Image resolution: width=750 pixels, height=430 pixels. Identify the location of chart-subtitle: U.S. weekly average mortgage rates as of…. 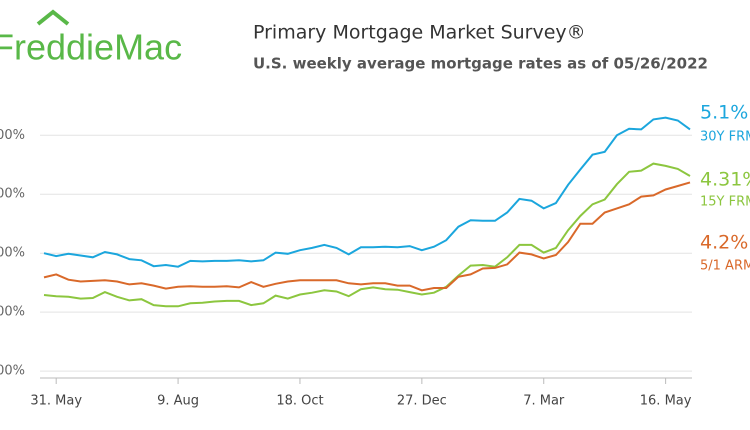
(480, 64).